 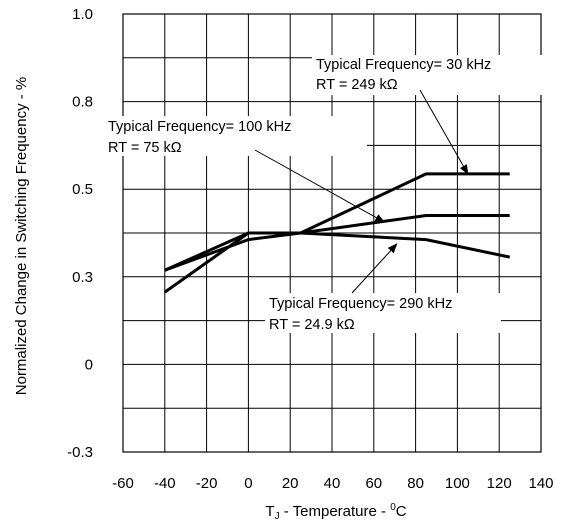 What do you see at coordinates (290, 483) in the screenshot?
I see `x-tick-label: 20` at bounding box center [290, 483].